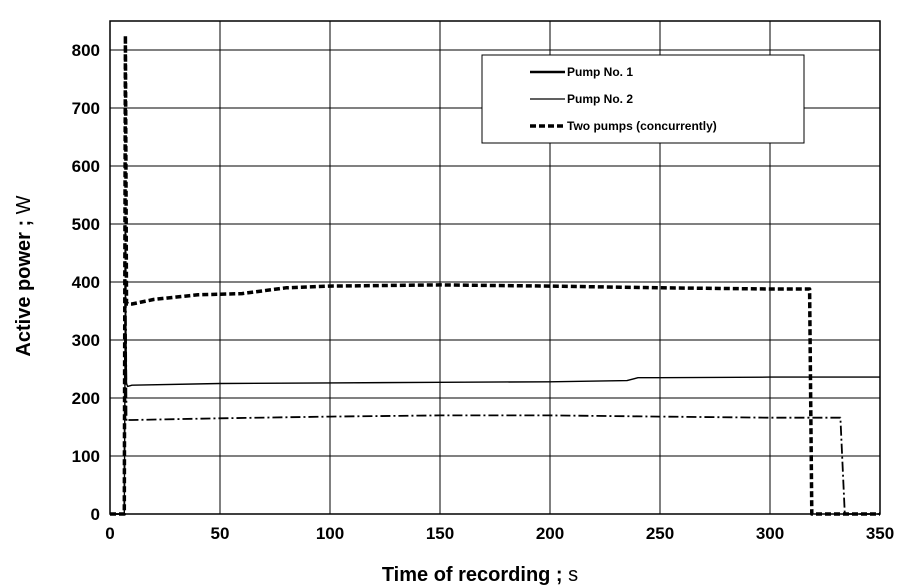 The image size is (897, 588). I want to click on x-axis-title: Time of recording ; s, so click(480, 575).